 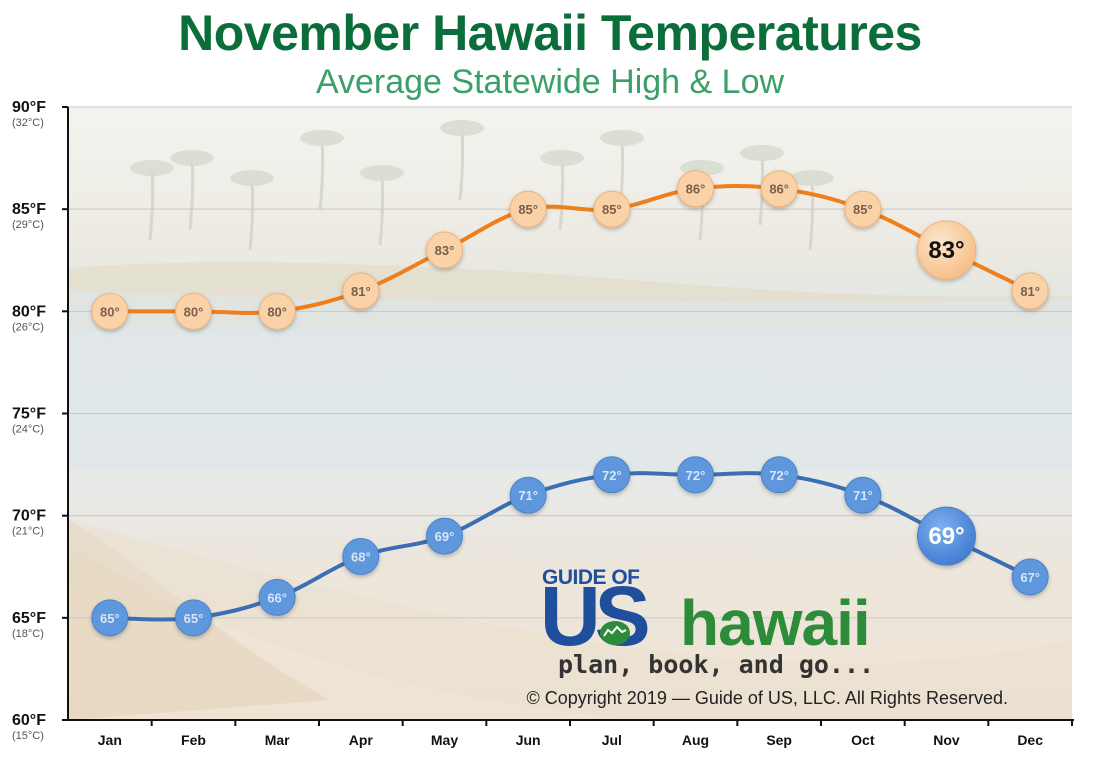 What do you see at coordinates (595, 616) in the screenshot?
I see `logo-us-text: US` at bounding box center [595, 616].